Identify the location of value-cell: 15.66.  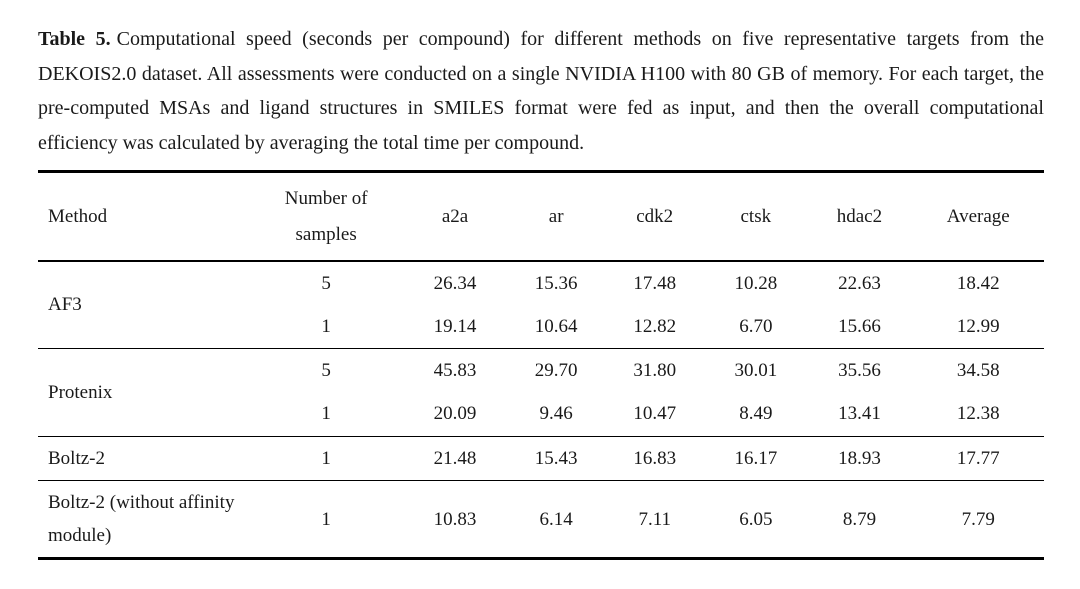
(859, 327).